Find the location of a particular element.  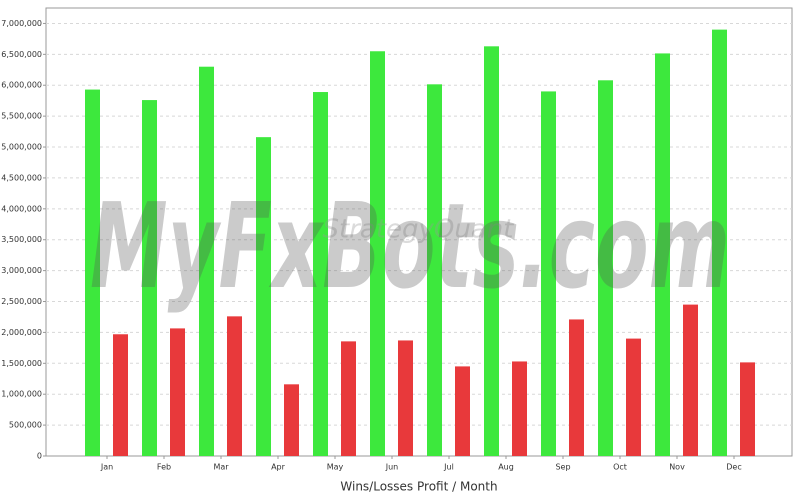

y-tick-label: 4,500,000 is located at coordinates (21, 177).